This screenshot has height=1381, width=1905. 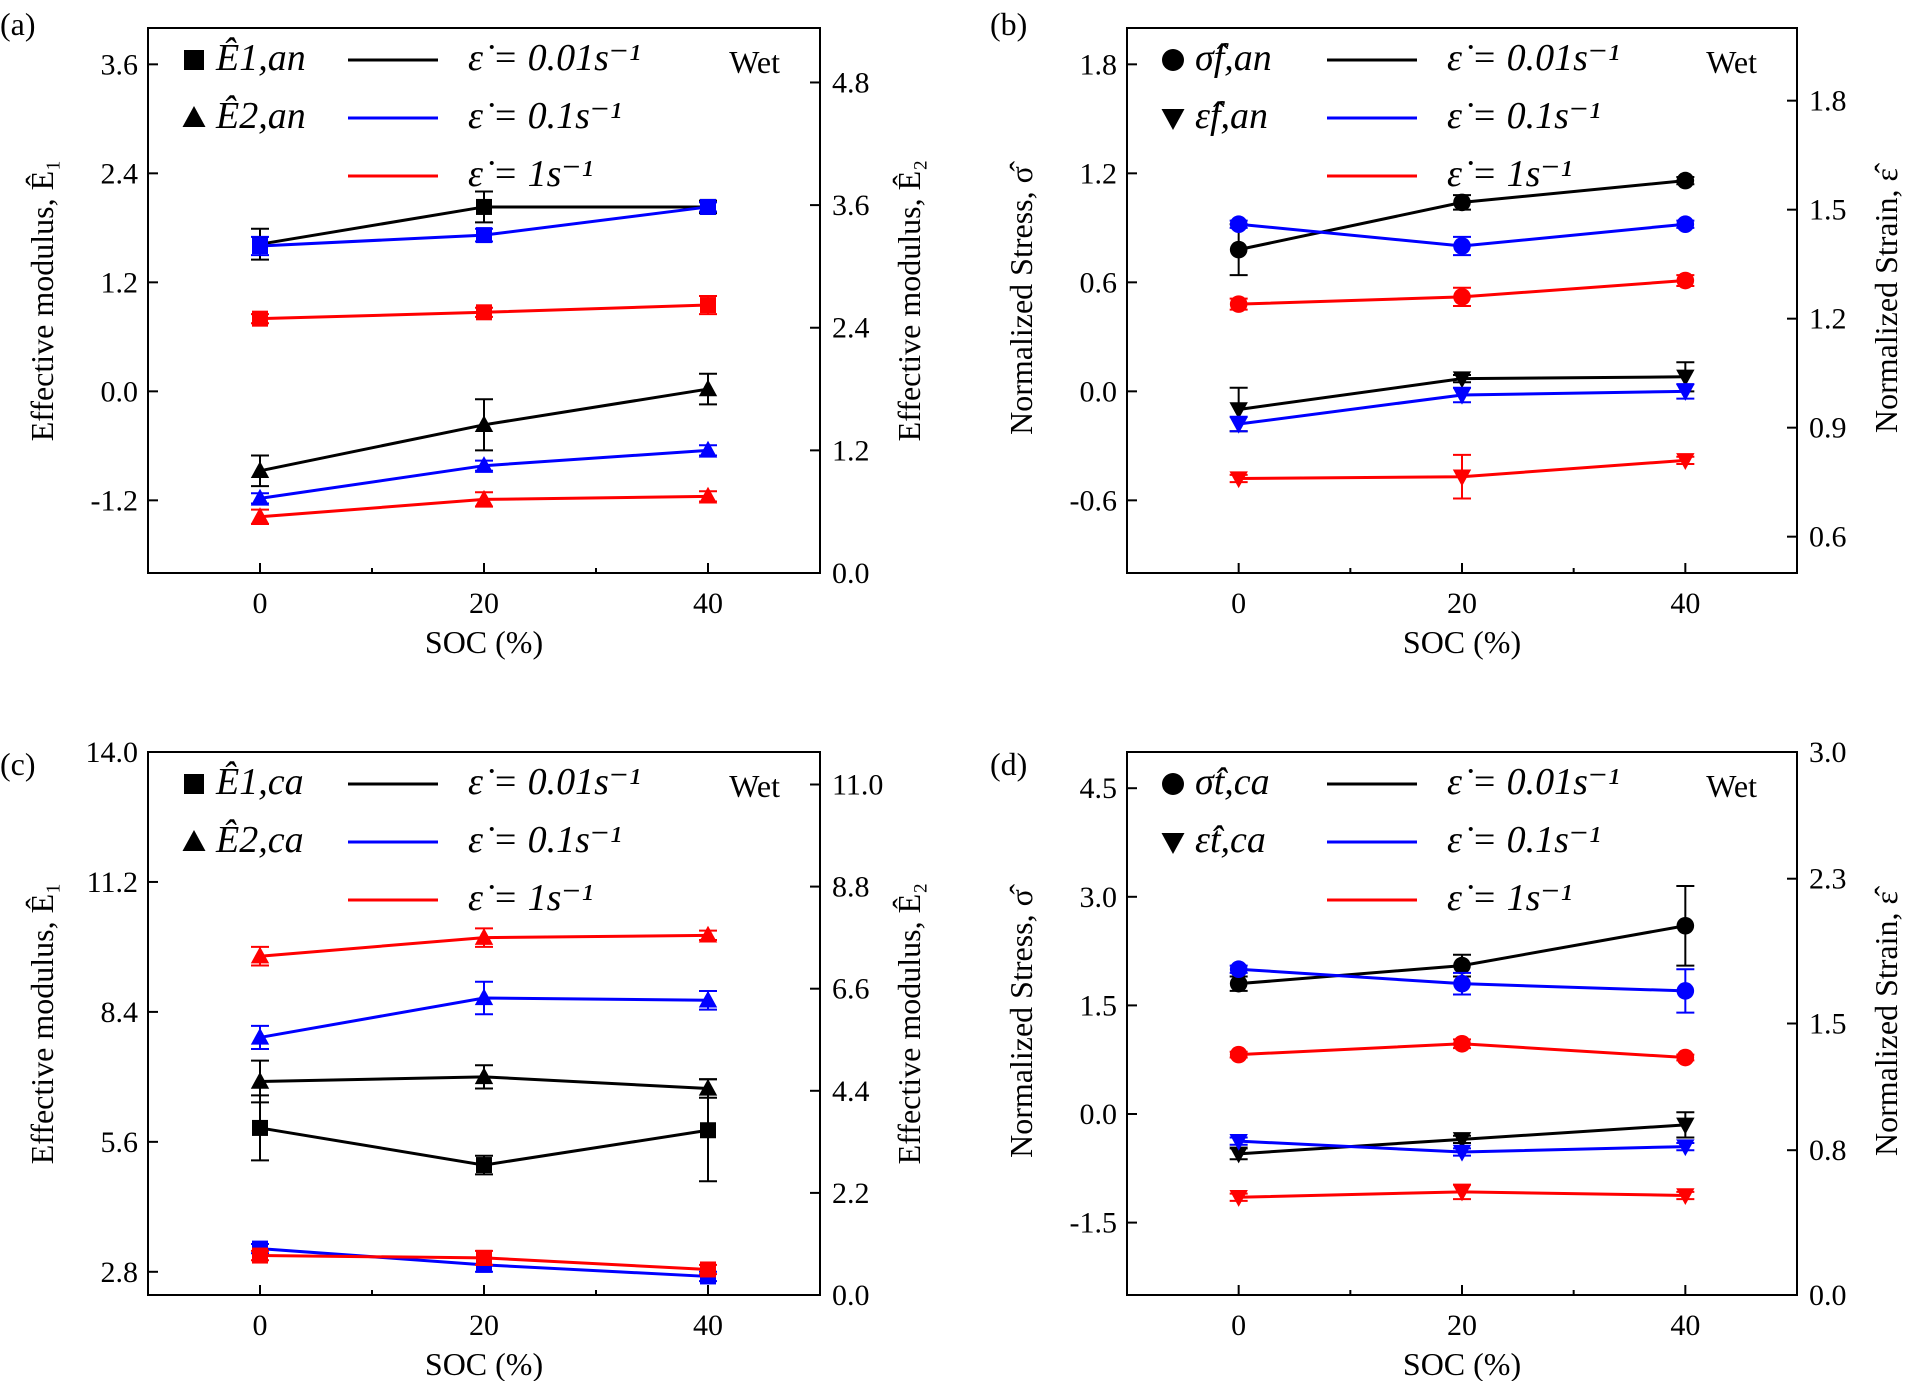 I want to click on series-square-black, so click(x=484, y=225).